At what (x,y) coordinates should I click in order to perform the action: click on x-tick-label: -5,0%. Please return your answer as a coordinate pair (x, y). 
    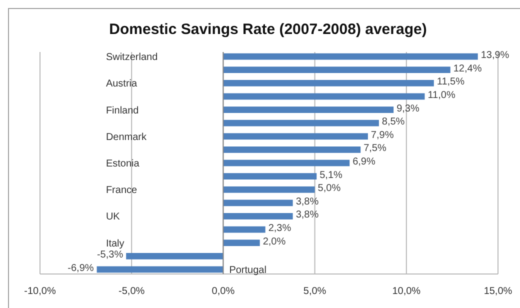
    Looking at the image, I should click on (131, 291).